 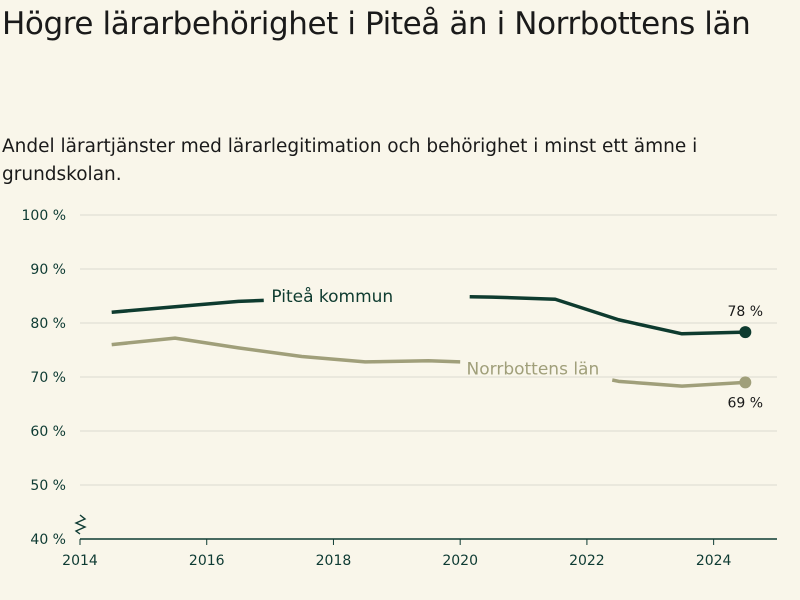 What do you see at coordinates (48, 540) in the screenshot?
I see `y-tick-label: 40 %` at bounding box center [48, 540].